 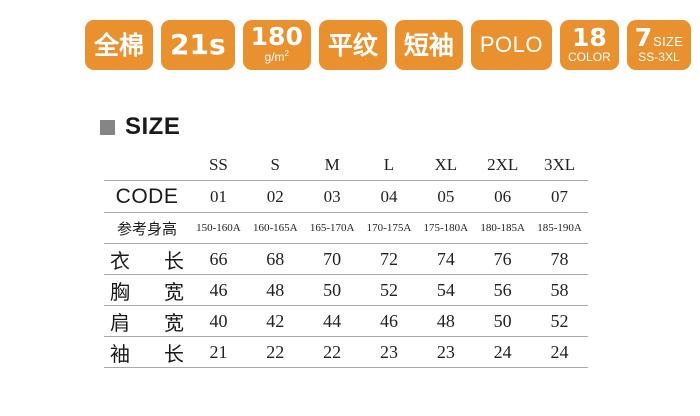 I want to click on column-header-ss: SS, so click(x=218, y=164).